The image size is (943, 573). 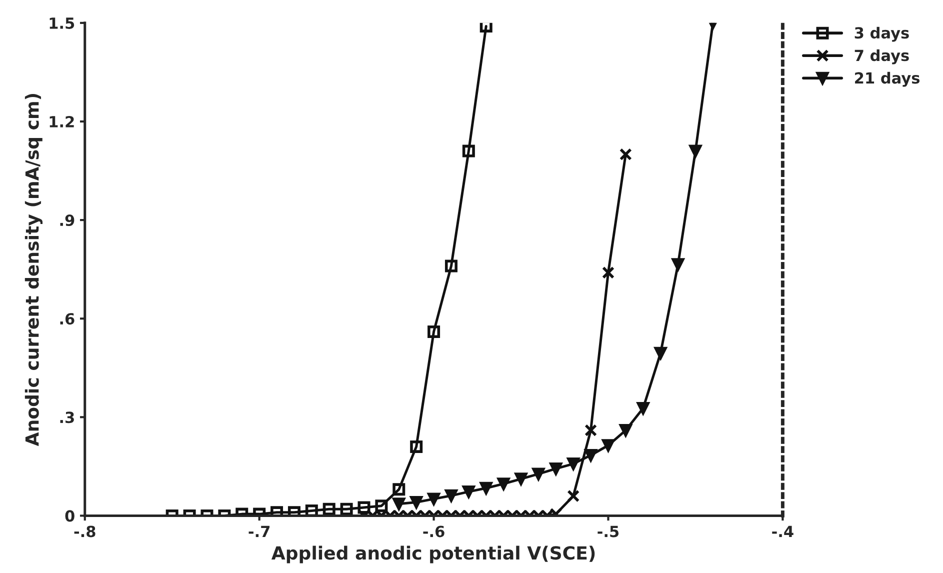 What do you see at coordinates (783, 532) in the screenshot?
I see `x-tick-label: -.4` at bounding box center [783, 532].